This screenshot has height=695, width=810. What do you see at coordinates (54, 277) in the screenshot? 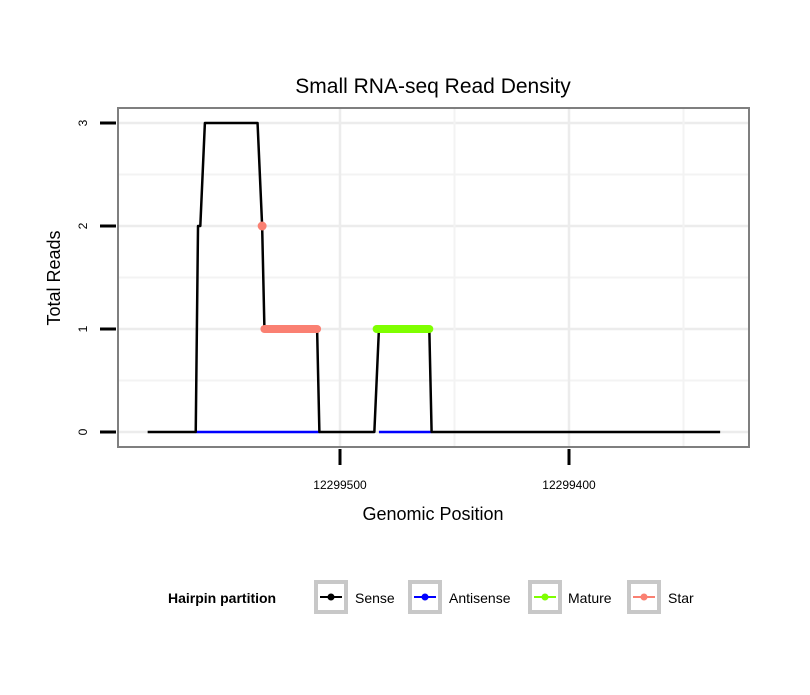
I see `y-axis-label: Total Reads` at bounding box center [54, 277].